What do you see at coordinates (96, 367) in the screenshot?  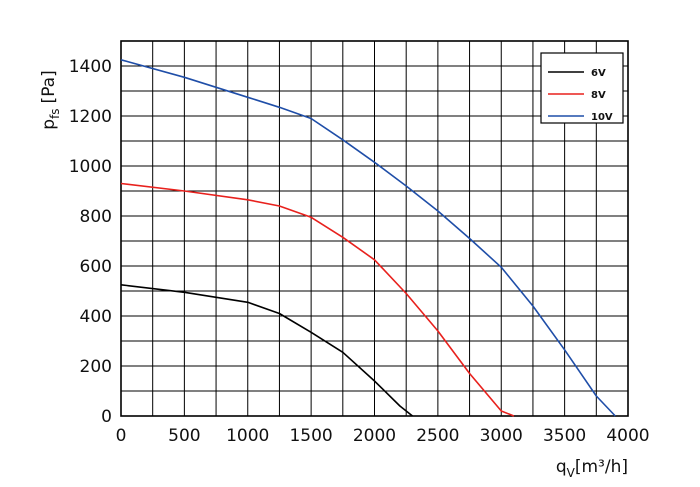 I see `y-tick-label: 200` at bounding box center [96, 367].